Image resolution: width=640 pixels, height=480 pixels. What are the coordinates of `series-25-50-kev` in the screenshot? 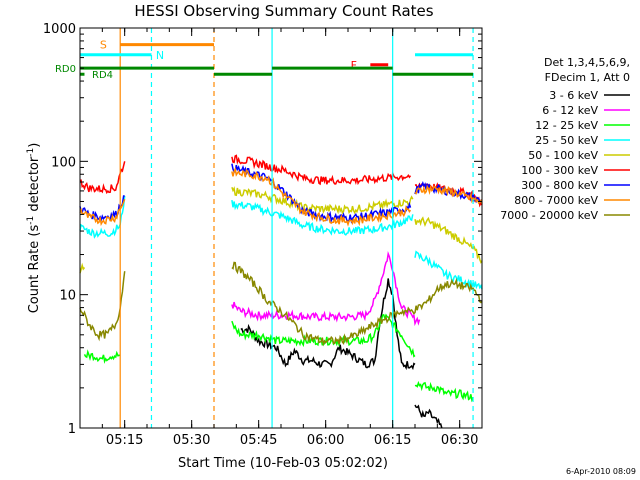 It's located at (281, 242).